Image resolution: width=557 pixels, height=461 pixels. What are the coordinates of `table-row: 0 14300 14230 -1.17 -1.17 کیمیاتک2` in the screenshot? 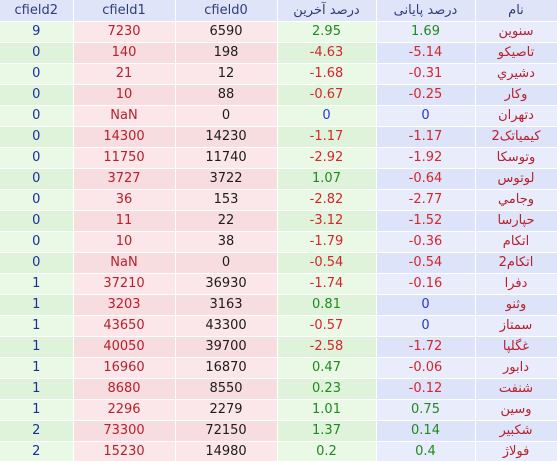 It's located at (278, 137).